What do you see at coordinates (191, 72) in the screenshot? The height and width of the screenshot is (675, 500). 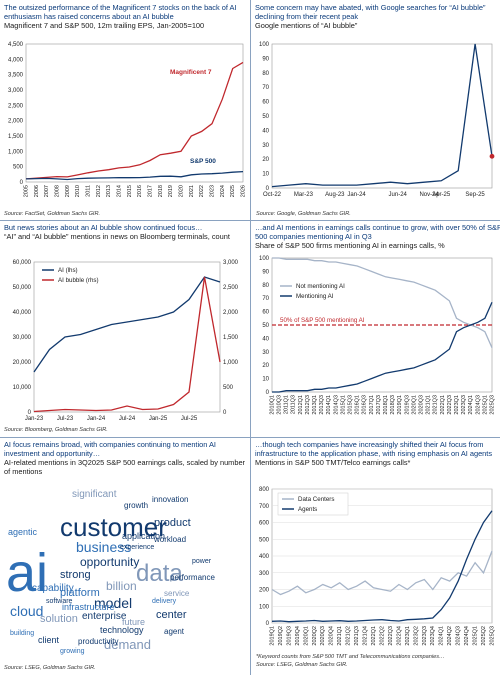 I see `series-label: Magnificent 7` at bounding box center [191, 72].